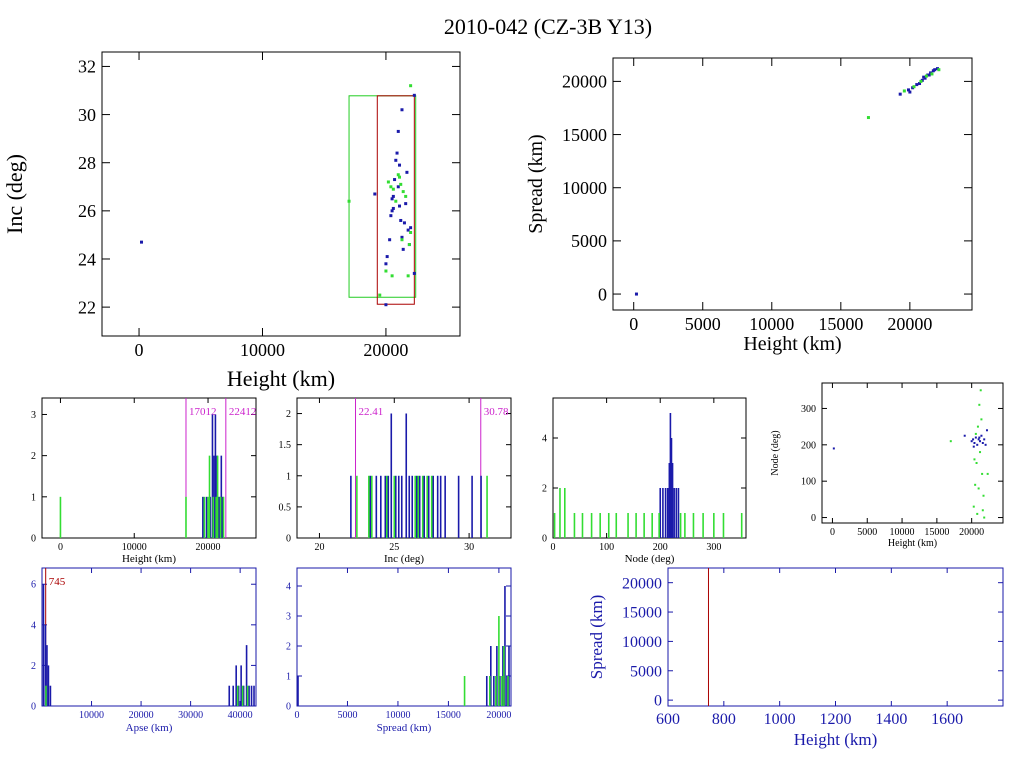 This screenshot has width=1024, height=768. What do you see at coordinates (87, 307) in the screenshot?
I see `y-tick-label: 22` at bounding box center [87, 307].